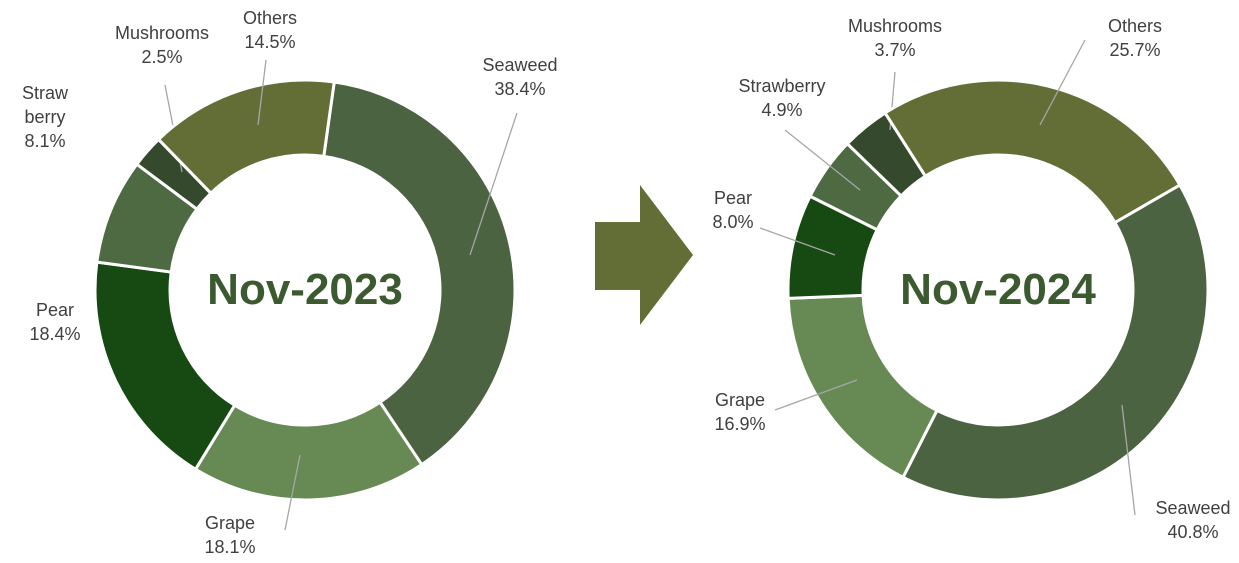 This screenshot has width=1239, height=563. Describe the element at coordinates (739, 412) in the screenshot. I see `data-label: Grape 16.9%` at that location.